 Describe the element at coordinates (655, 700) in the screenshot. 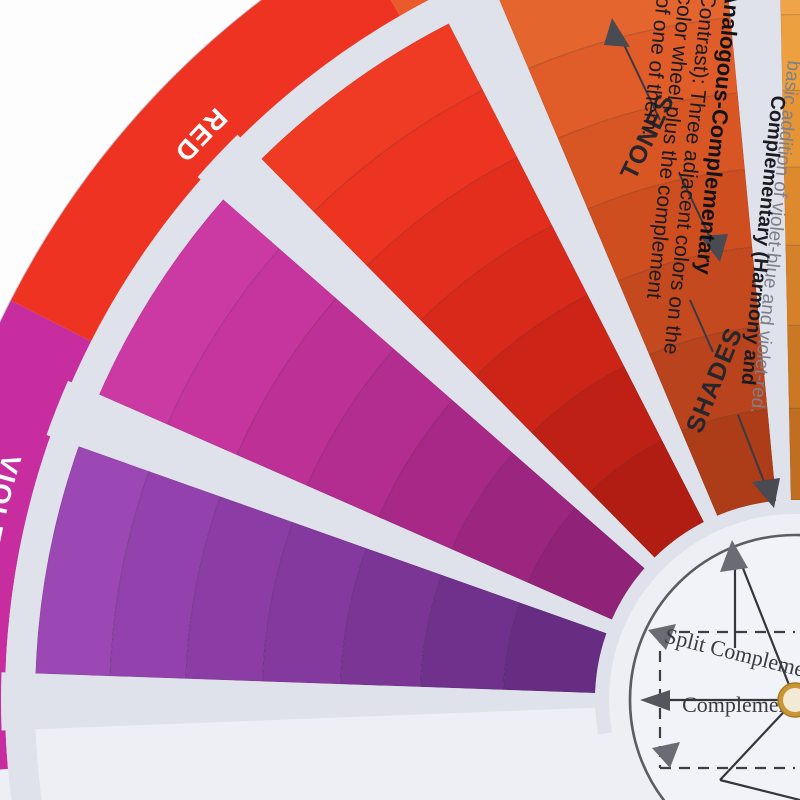

I see `complementary-arrowhead` at that location.